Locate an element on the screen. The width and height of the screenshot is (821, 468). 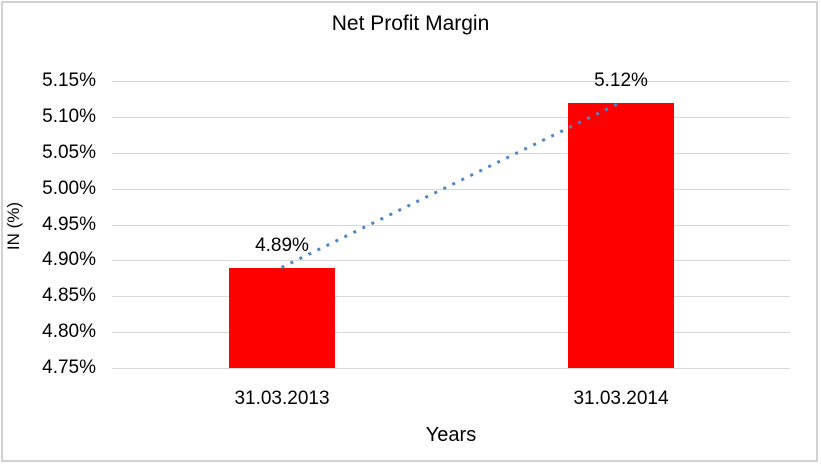
bar-31.03.2013 is located at coordinates (282, 318).